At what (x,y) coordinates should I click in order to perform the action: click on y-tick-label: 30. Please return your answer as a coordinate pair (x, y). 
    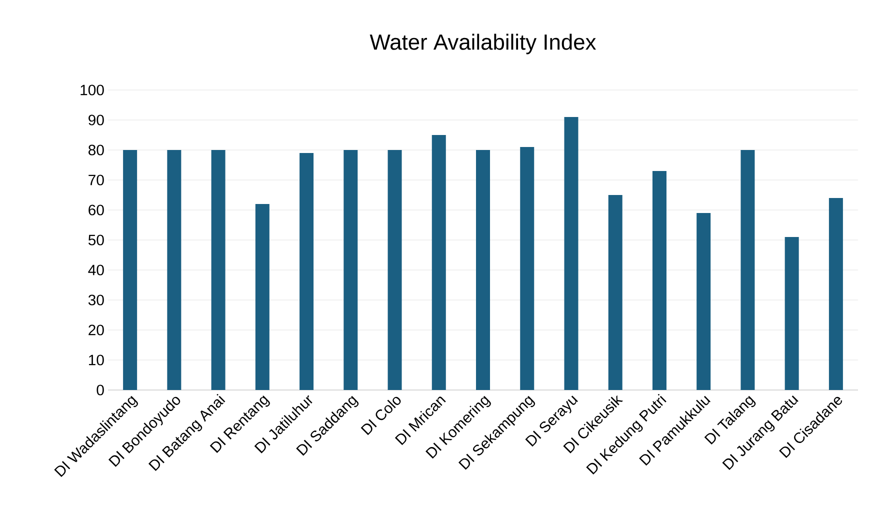
    Looking at the image, I should click on (96, 300).